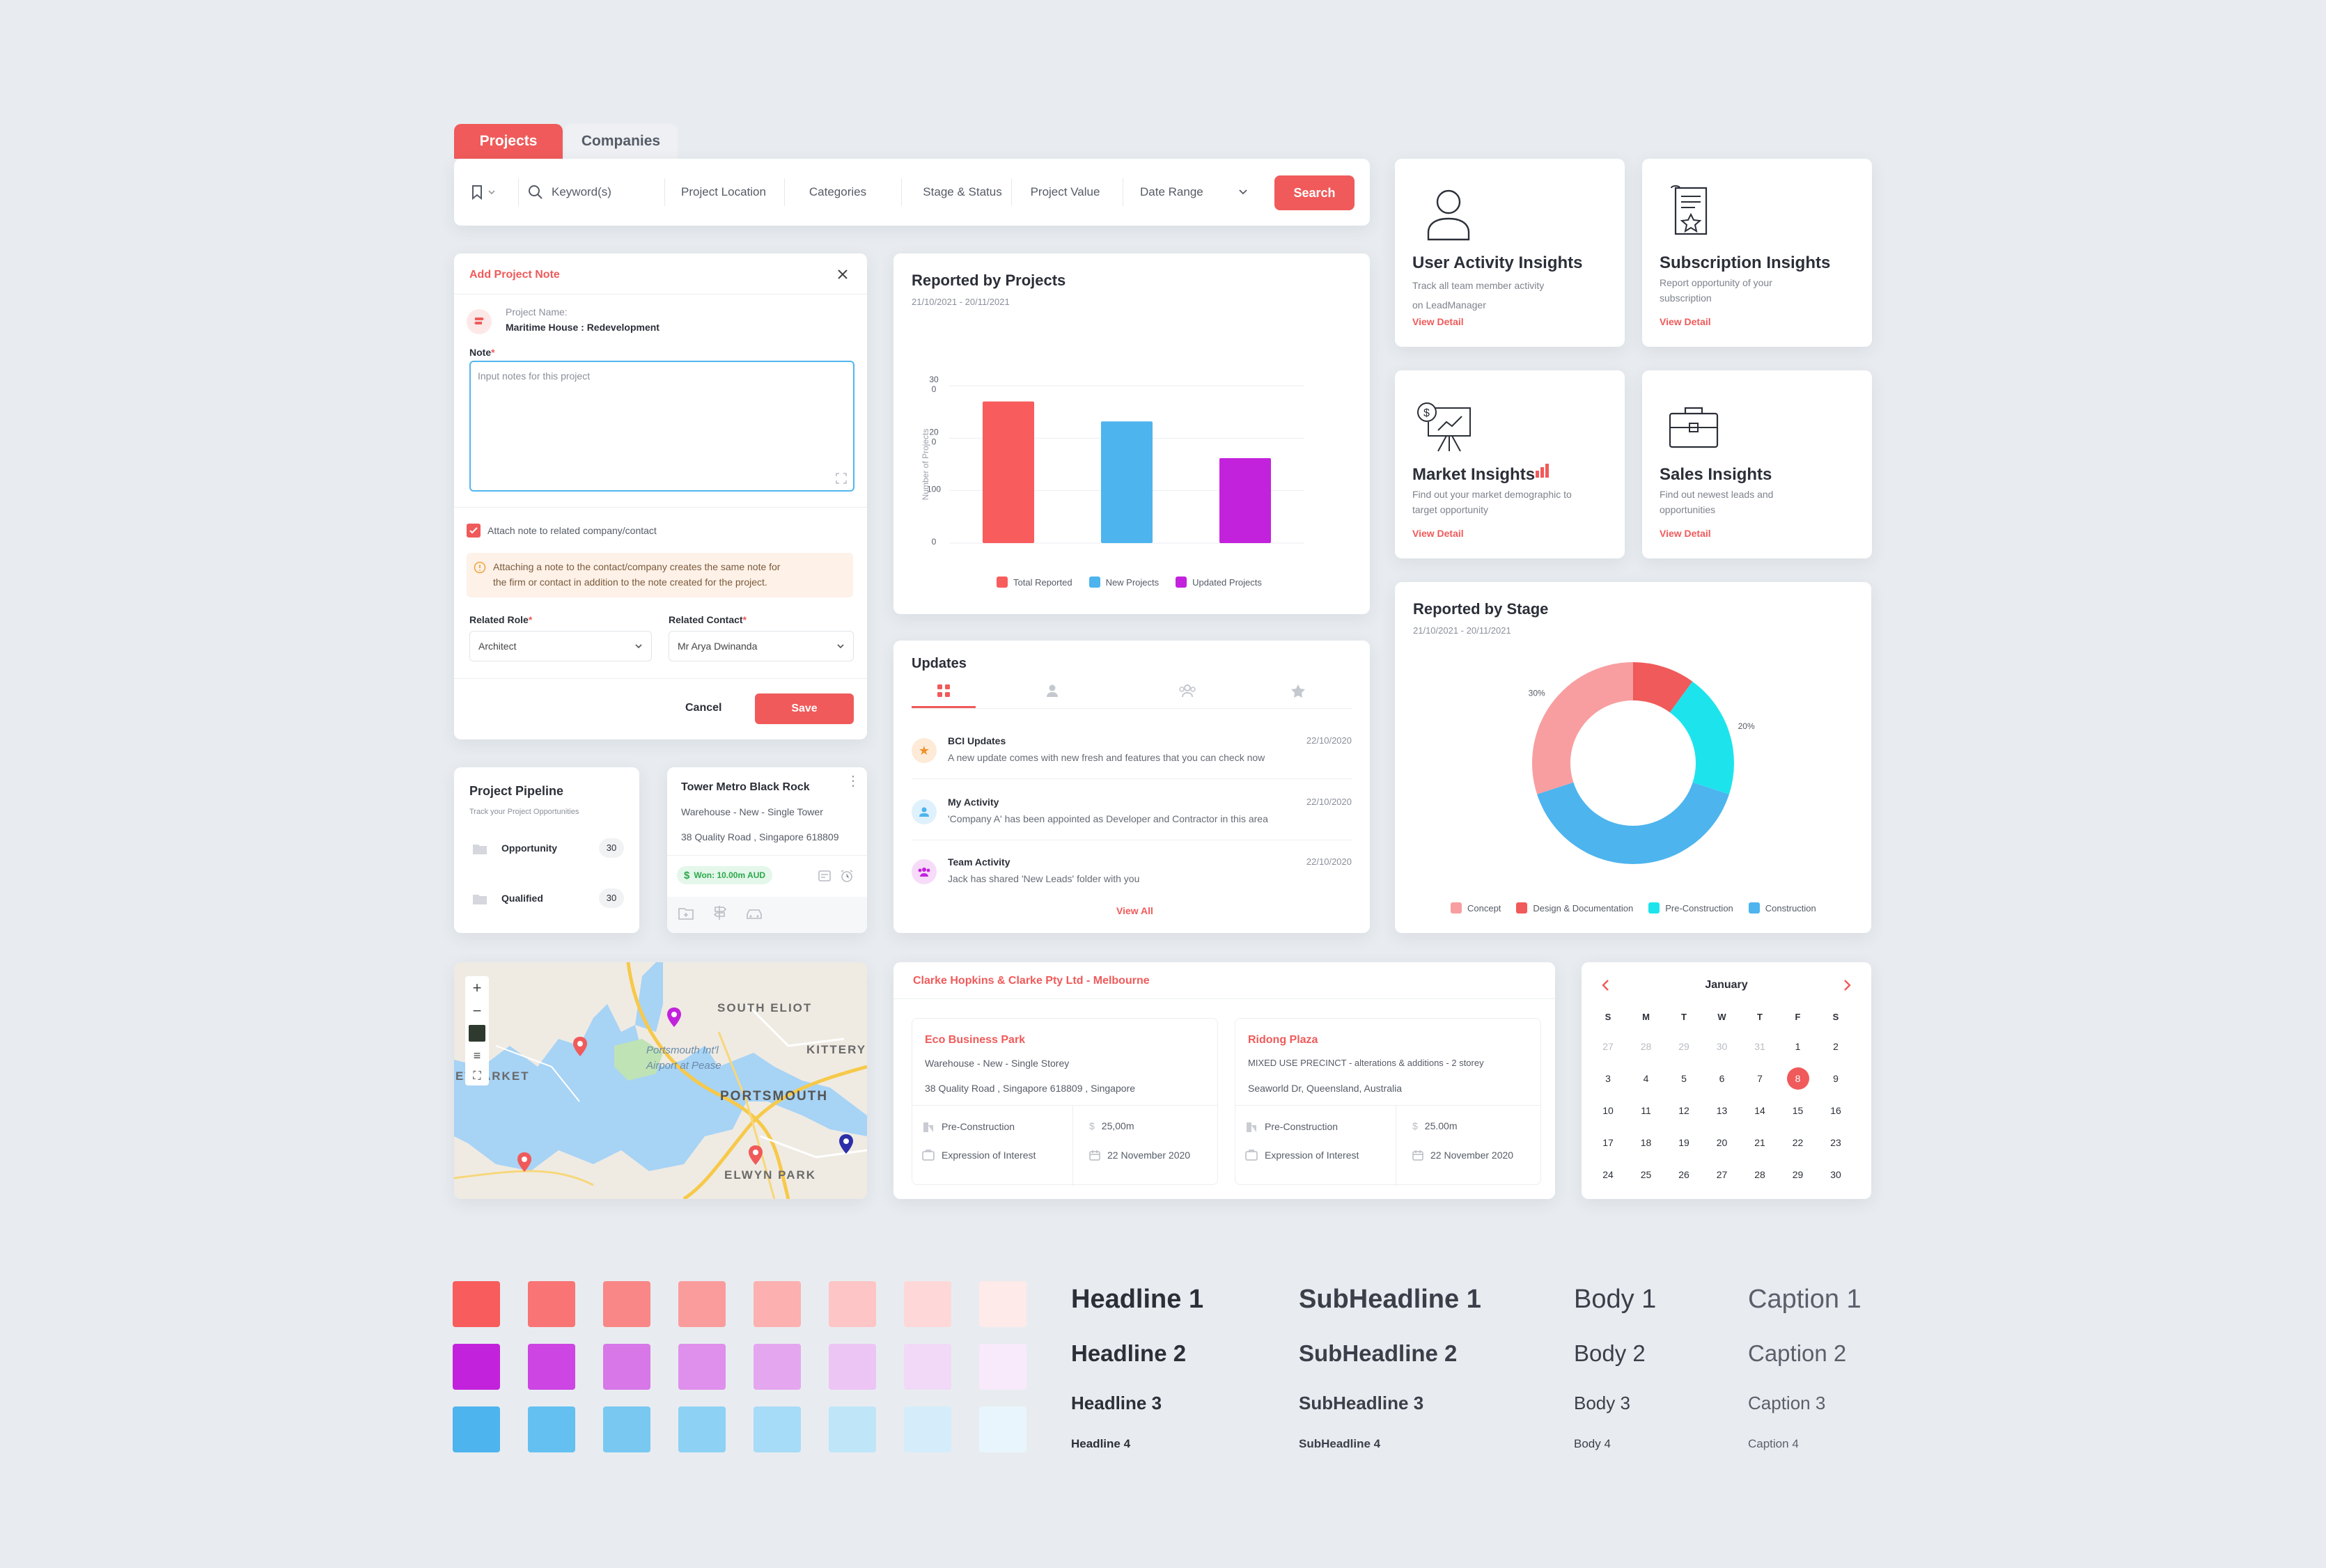 This screenshot has width=2326, height=1568. What do you see at coordinates (1065, 192) in the screenshot?
I see `project-value-filter: Project Value` at bounding box center [1065, 192].